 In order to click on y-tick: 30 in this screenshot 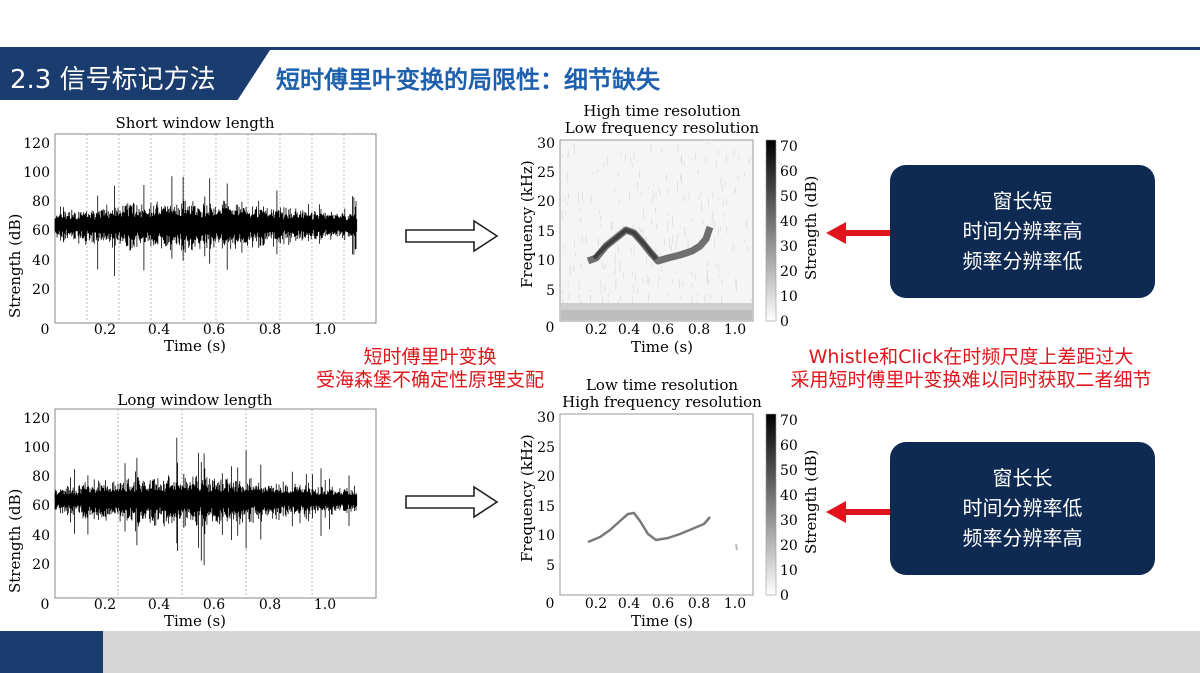, I will do `click(546, 144)`.